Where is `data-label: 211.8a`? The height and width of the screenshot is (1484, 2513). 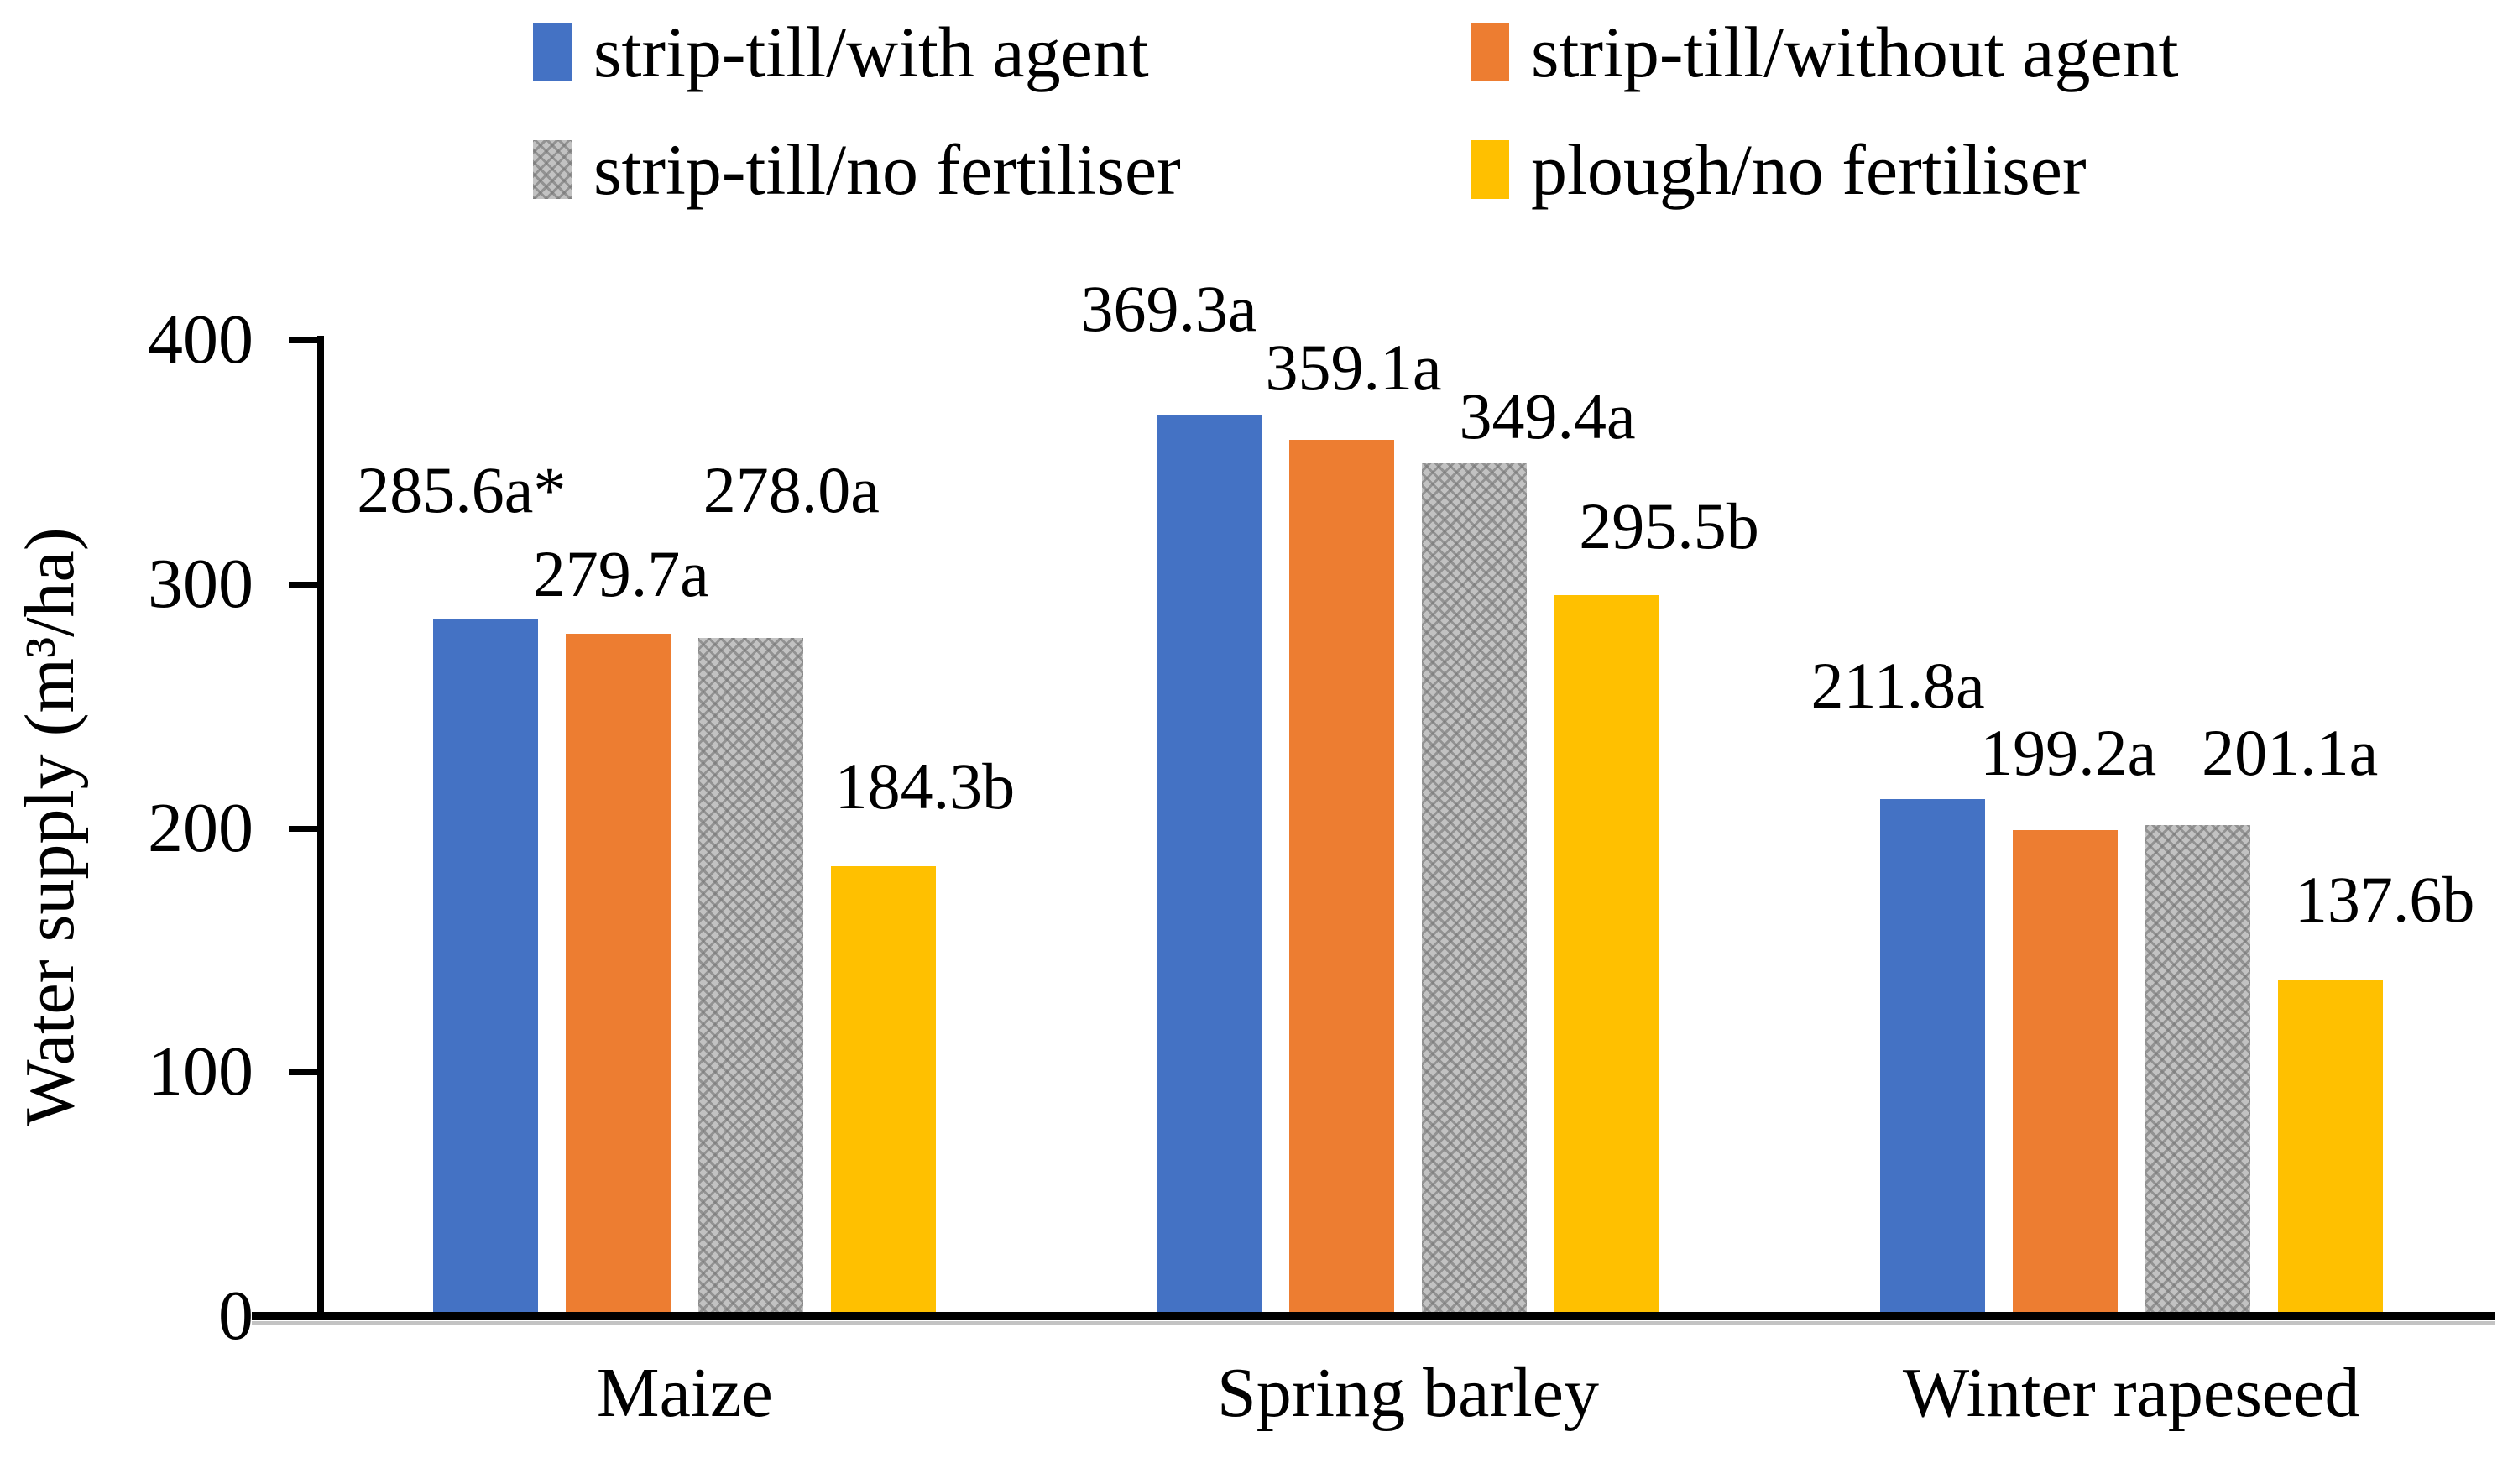 data-label: 211.8a is located at coordinates (1897, 686).